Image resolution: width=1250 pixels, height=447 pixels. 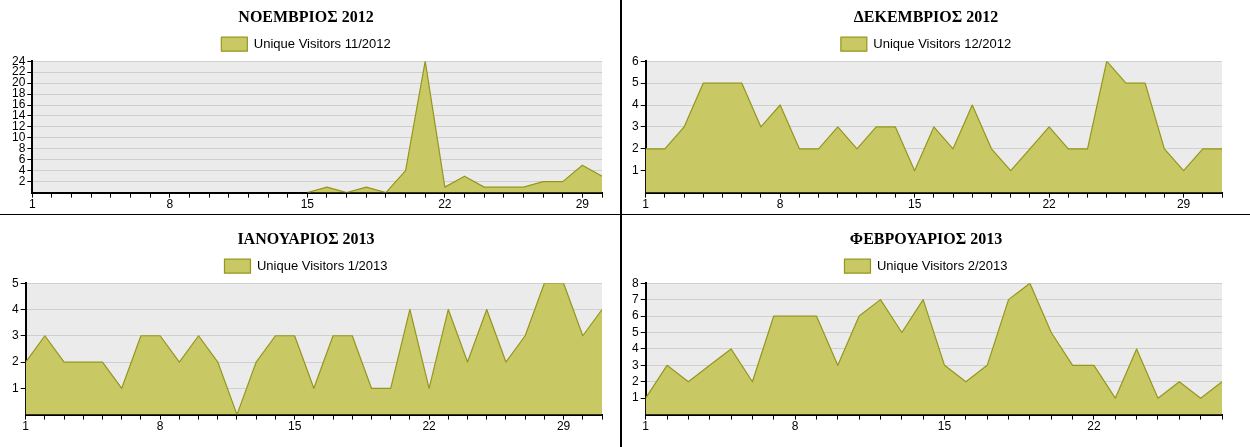 I want to click on legend-label: Unique Visitors 1/2013, so click(x=322, y=265).